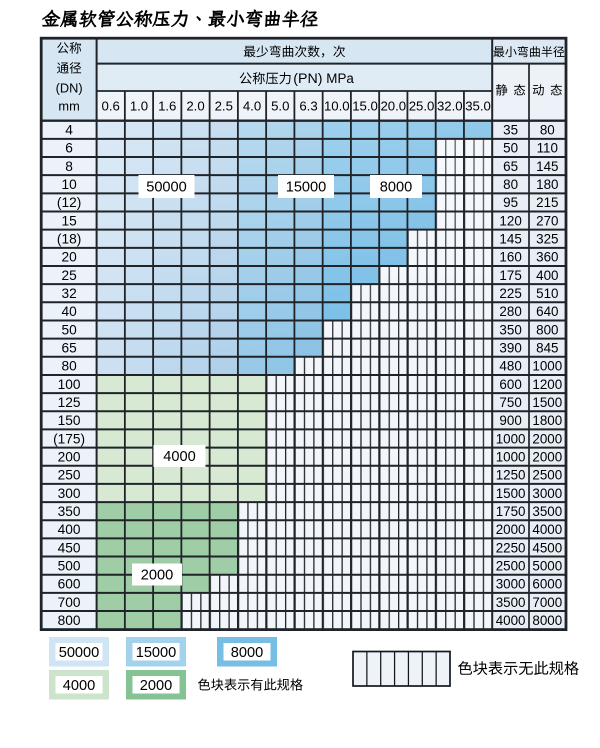 The height and width of the screenshot is (748, 600). What do you see at coordinates (511, 602) in the screenshot?
I see `svg-text: 3500` at bounding box center [511, 602].